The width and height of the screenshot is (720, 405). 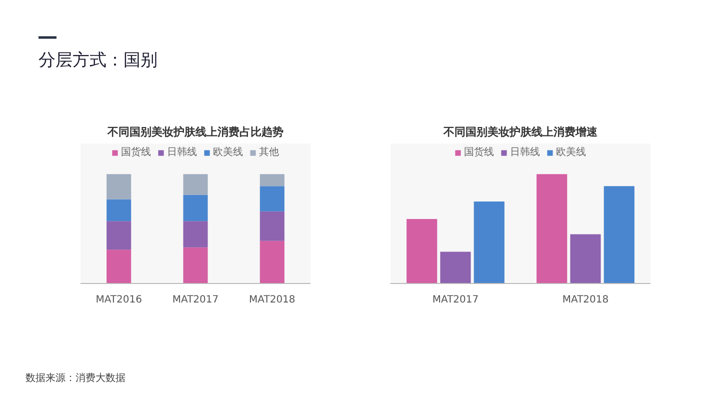 What do you see at coordinates (119, 300) in the screenshot?
I see `x-tick-label: MAT2016` at bounding box center [119, 300].